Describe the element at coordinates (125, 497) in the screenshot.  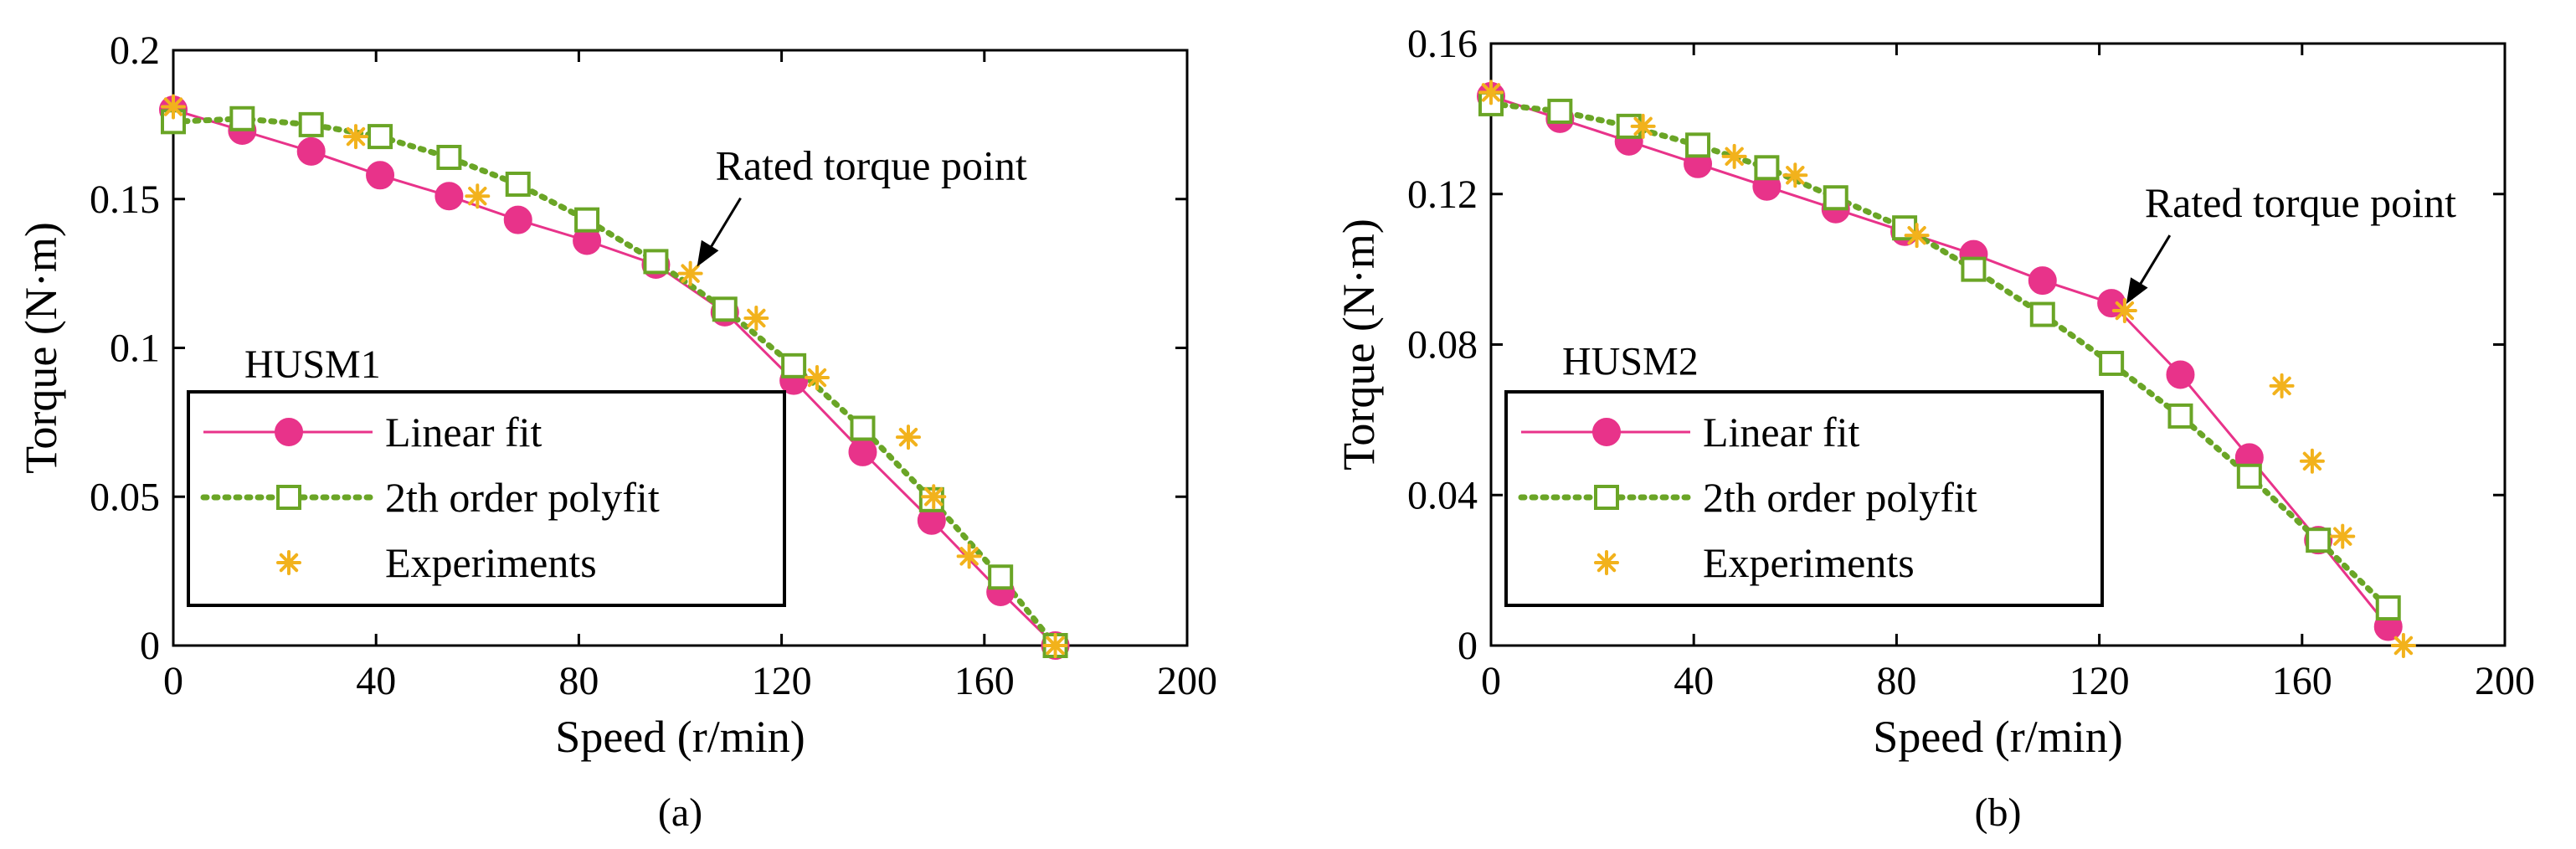
I see `y-tick-label: 0.05` at that location.